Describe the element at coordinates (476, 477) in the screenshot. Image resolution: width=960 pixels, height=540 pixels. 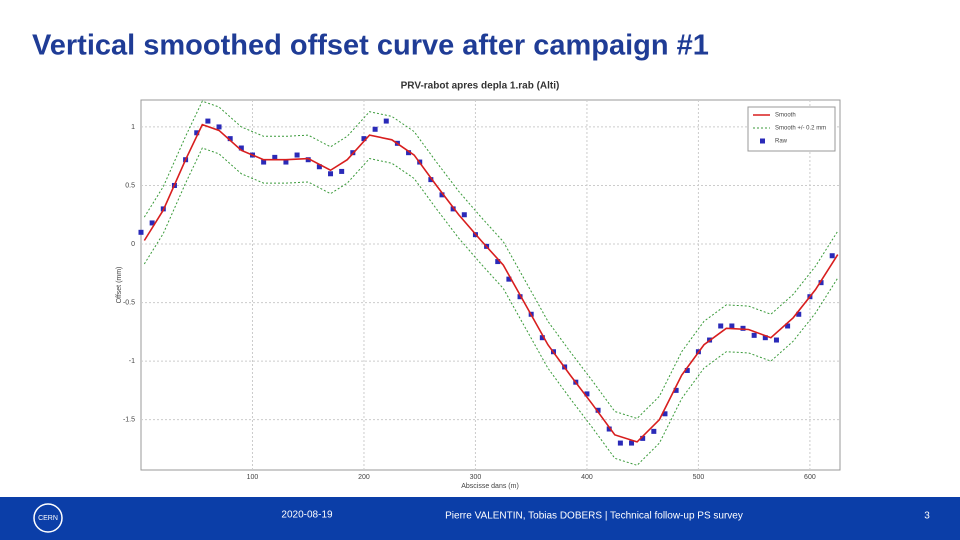
I see `x-tick-label: 300` at that location.